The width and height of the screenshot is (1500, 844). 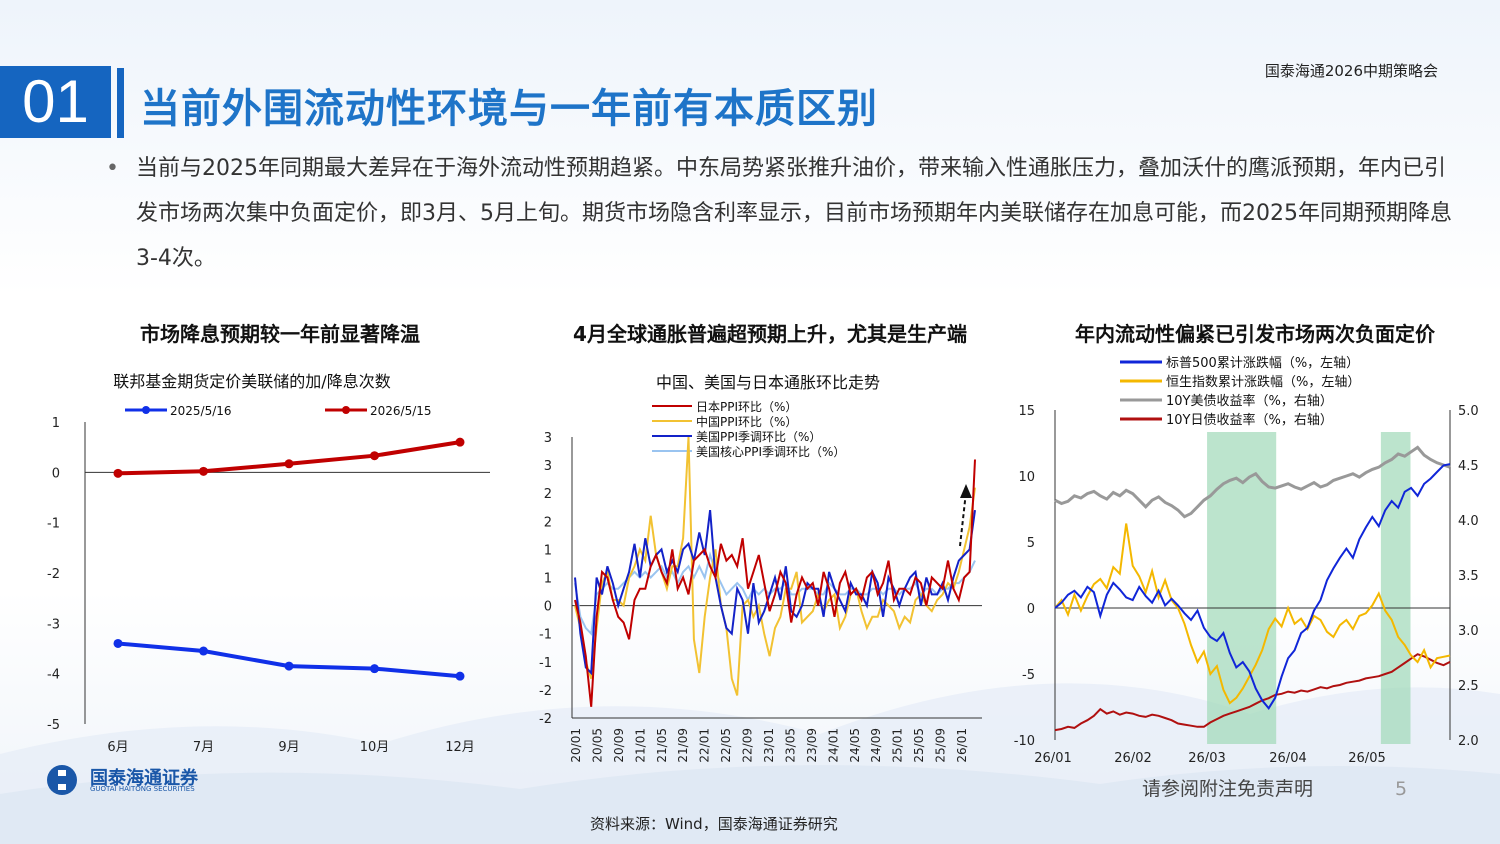 What do you see at coordinates (1262, 363) in the screenshot?
I see `chart3-legend-label: 标普500累计涨跌幅（%，左轴）` at bounding box center [1262, 363].